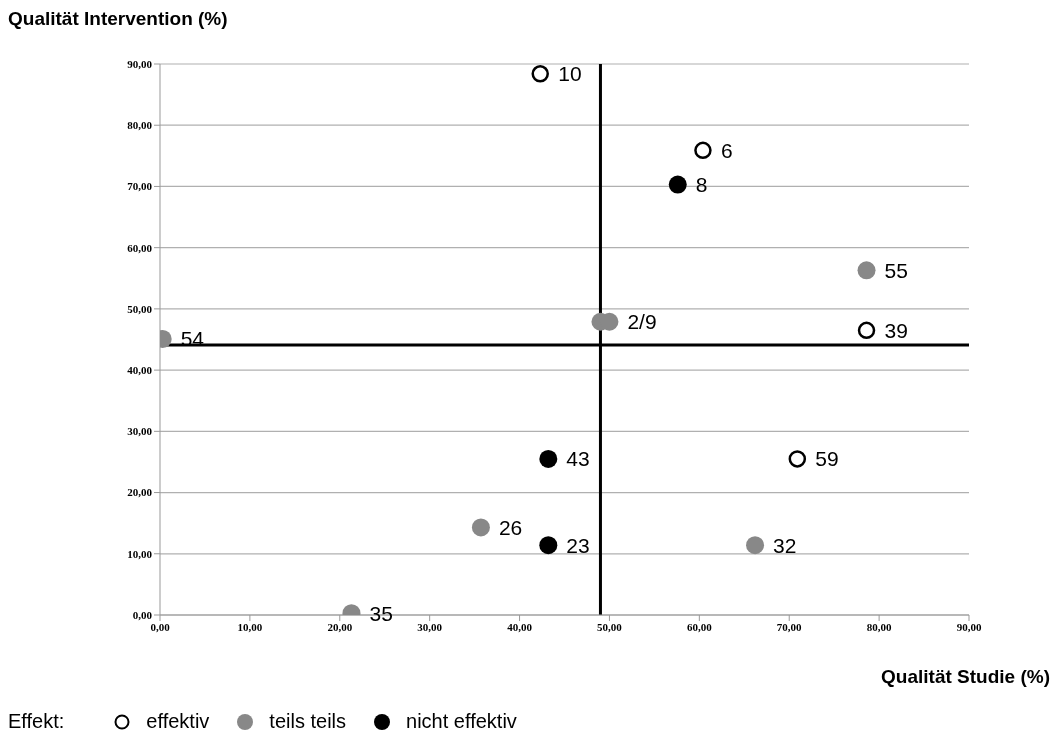  I want to click on x-tick-label: 50,00, so click(610, 626).